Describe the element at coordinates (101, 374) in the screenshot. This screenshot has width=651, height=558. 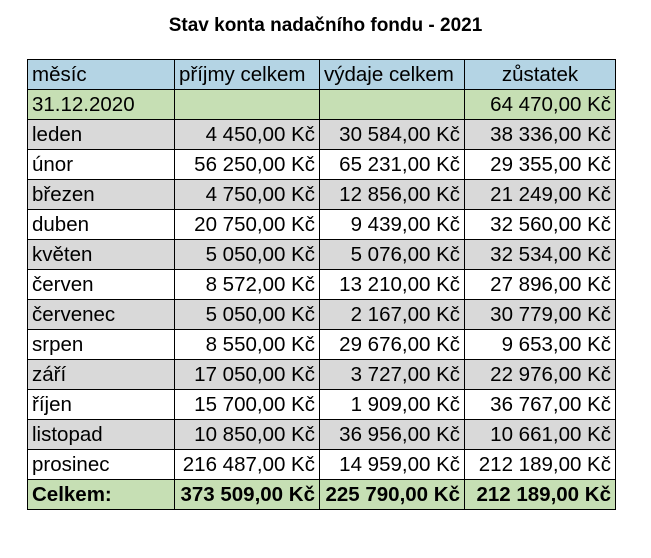
I see `month-cell: září` at that location.